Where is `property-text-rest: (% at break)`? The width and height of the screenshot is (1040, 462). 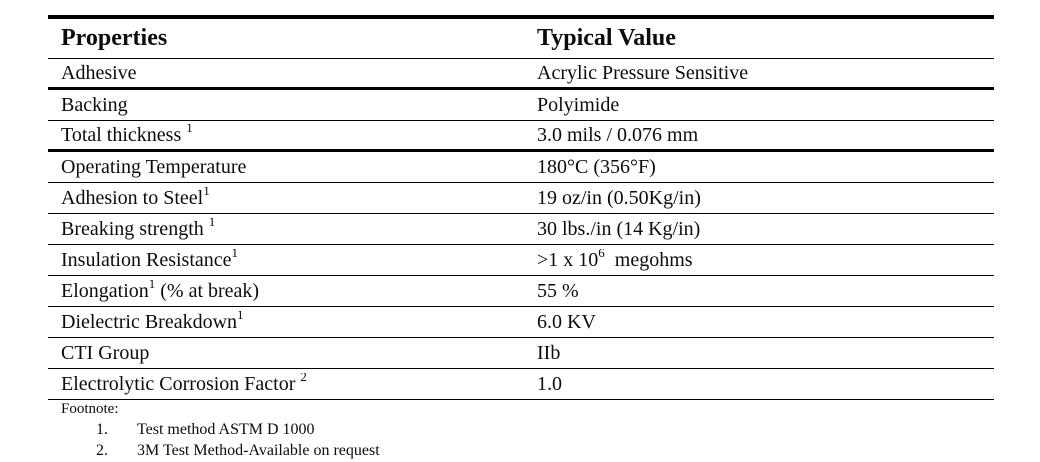 property-text-rest: (% at break) is located at coordinates (207, 290).